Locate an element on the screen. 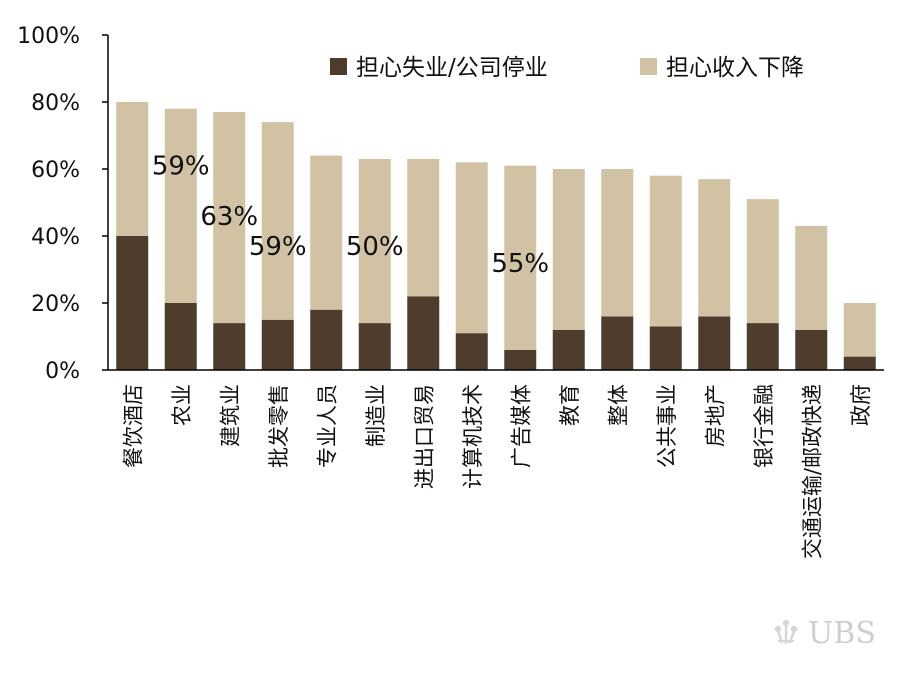  x-tick-label: 整体 is located at coordinates (618, 405).